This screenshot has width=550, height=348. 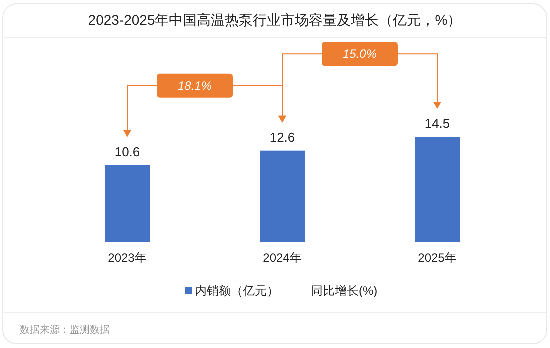 I want to click on bar: 14.5, so click(x=437, y=179).